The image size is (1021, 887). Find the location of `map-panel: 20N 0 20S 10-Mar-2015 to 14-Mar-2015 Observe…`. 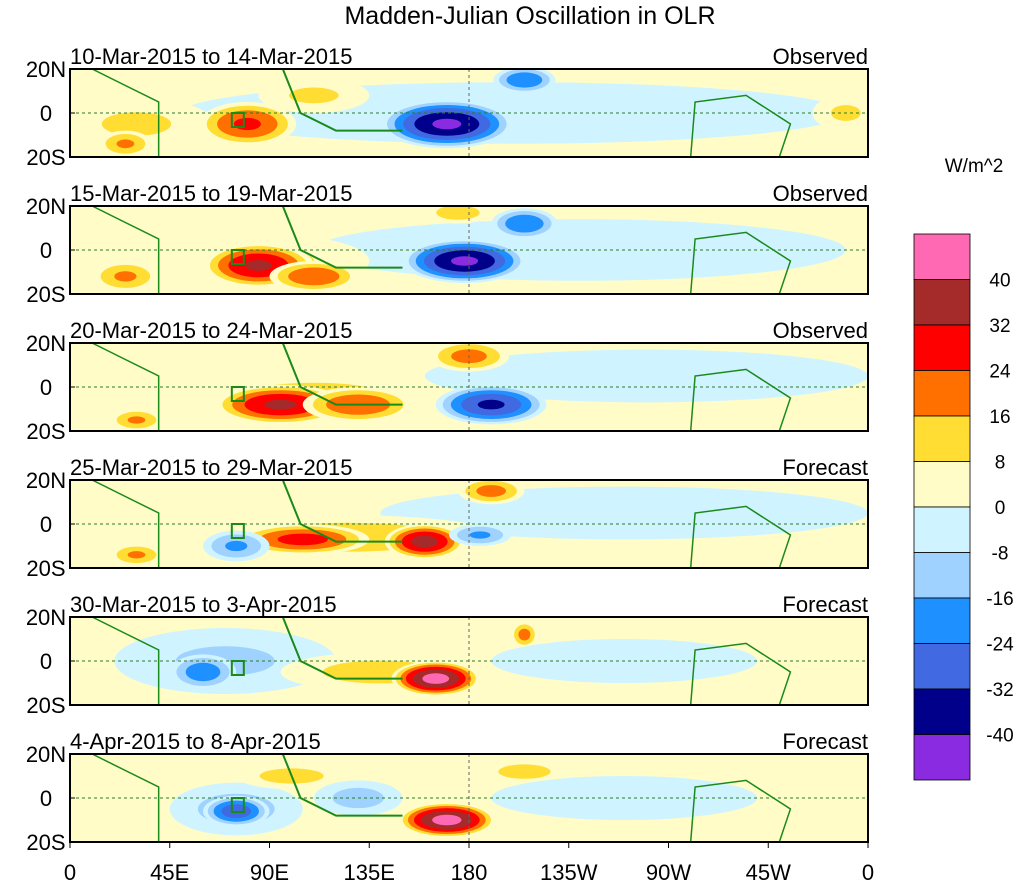

map-panel: 20N 0 20S 10-Mar-2015 to 14-Mar-2015 Observe… is located at coordinates (447, 107).